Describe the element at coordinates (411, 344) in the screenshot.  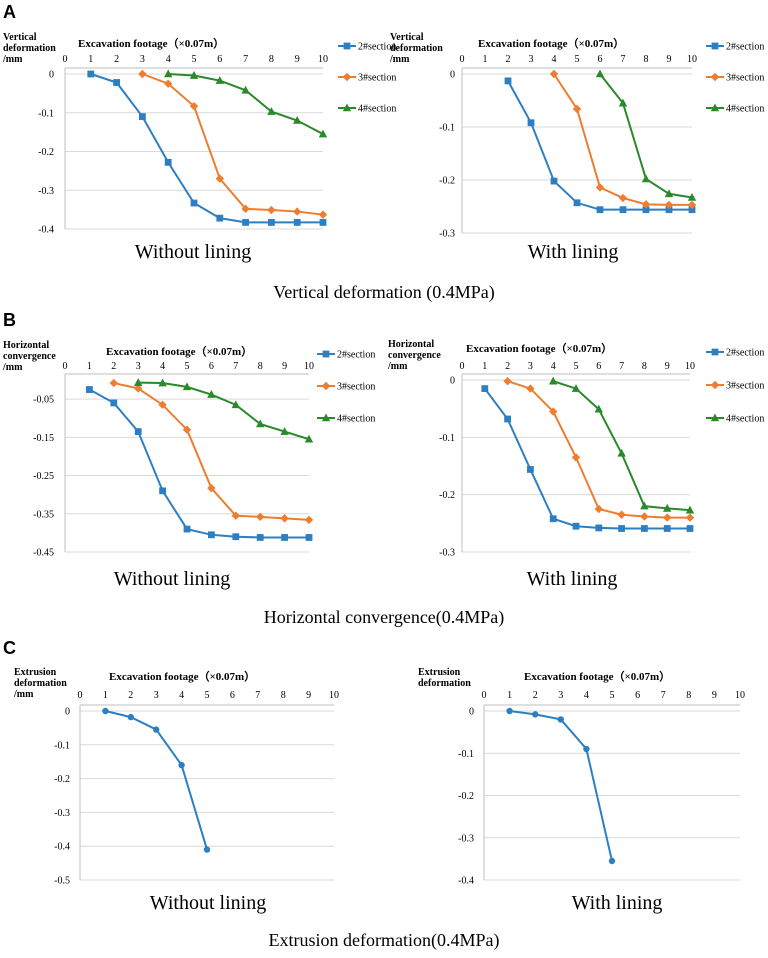
I see `y-axis-label: Horizontal` at that location.